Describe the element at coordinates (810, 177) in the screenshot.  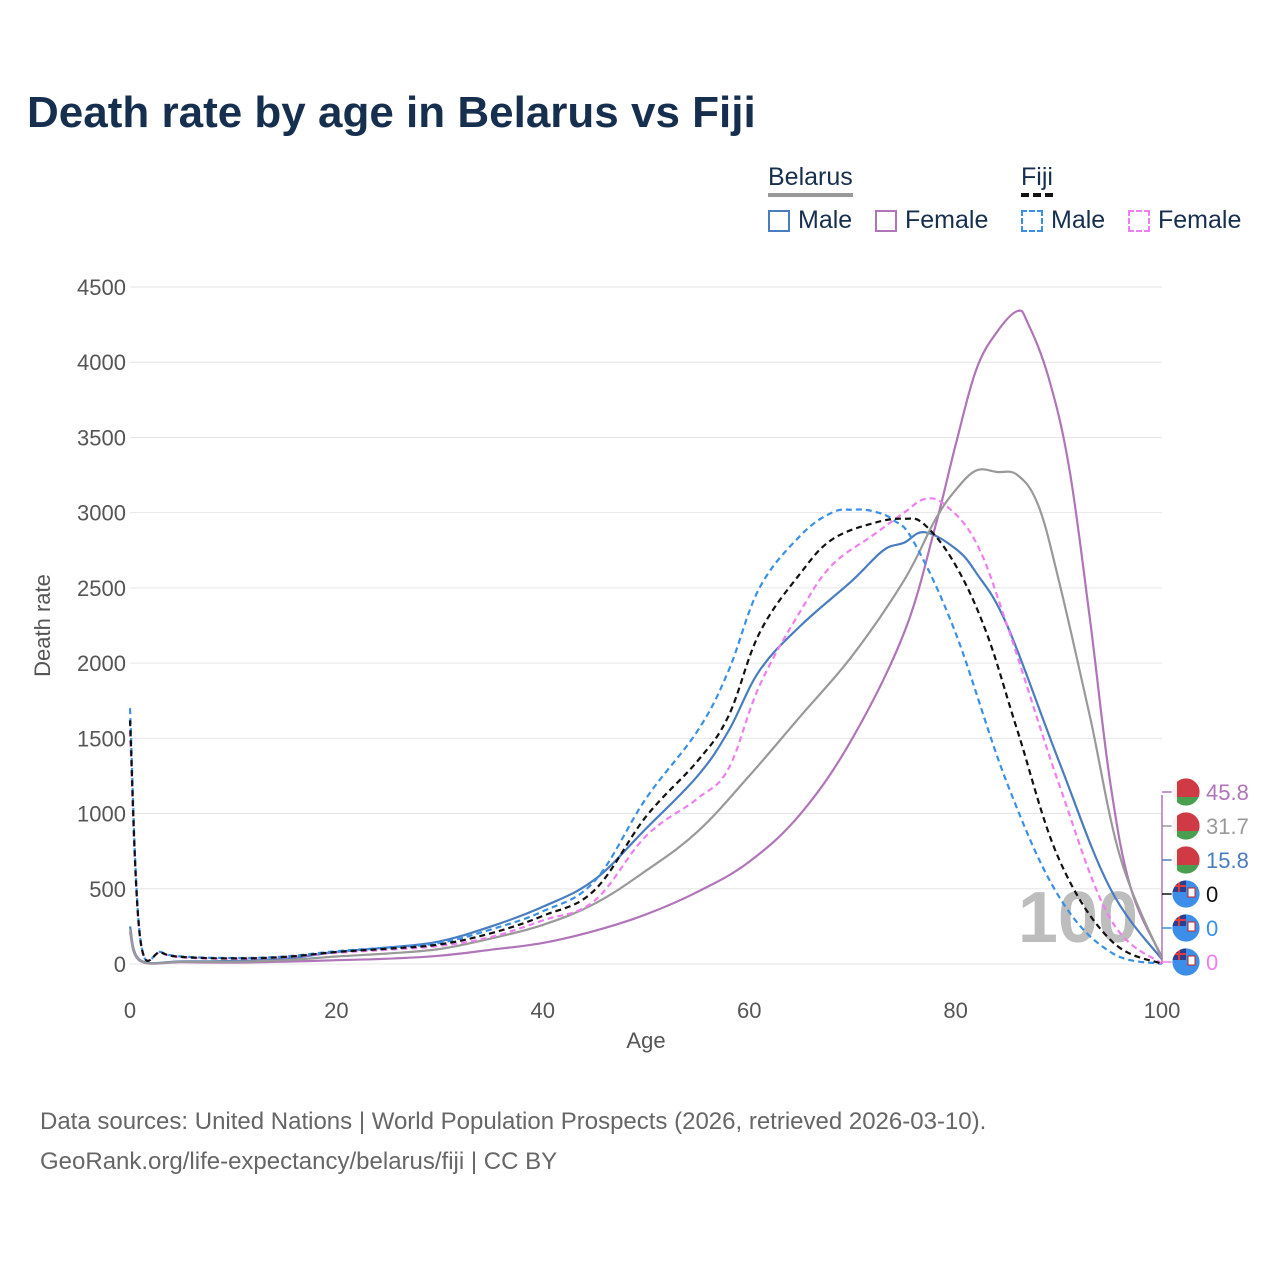
I see `legend-group-label: Belarus` at that location.